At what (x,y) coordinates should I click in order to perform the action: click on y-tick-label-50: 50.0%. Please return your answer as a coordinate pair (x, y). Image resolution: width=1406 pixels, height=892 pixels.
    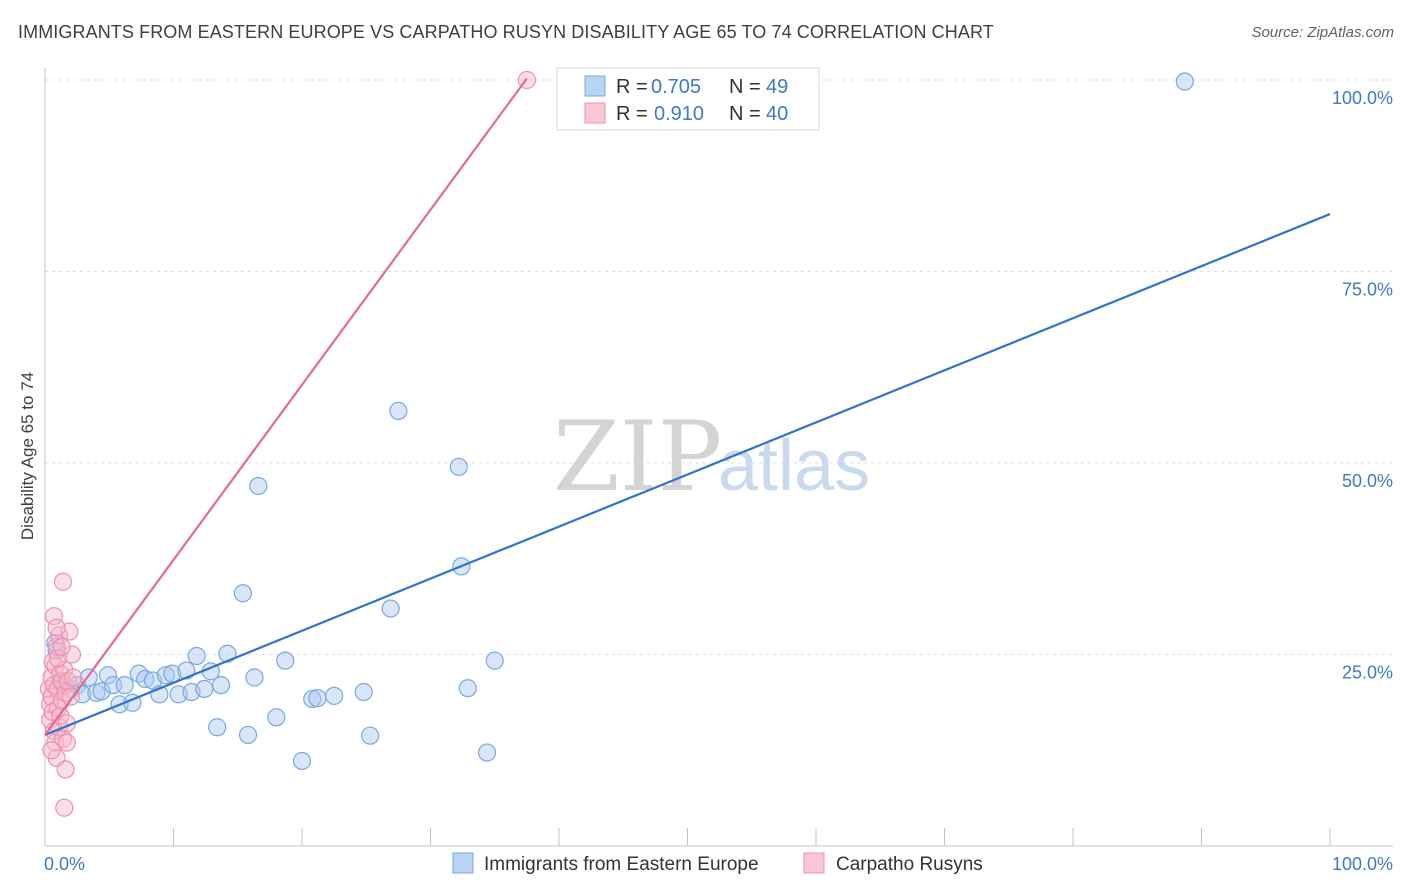
    Looking at the image, I should click on (1367, 481).